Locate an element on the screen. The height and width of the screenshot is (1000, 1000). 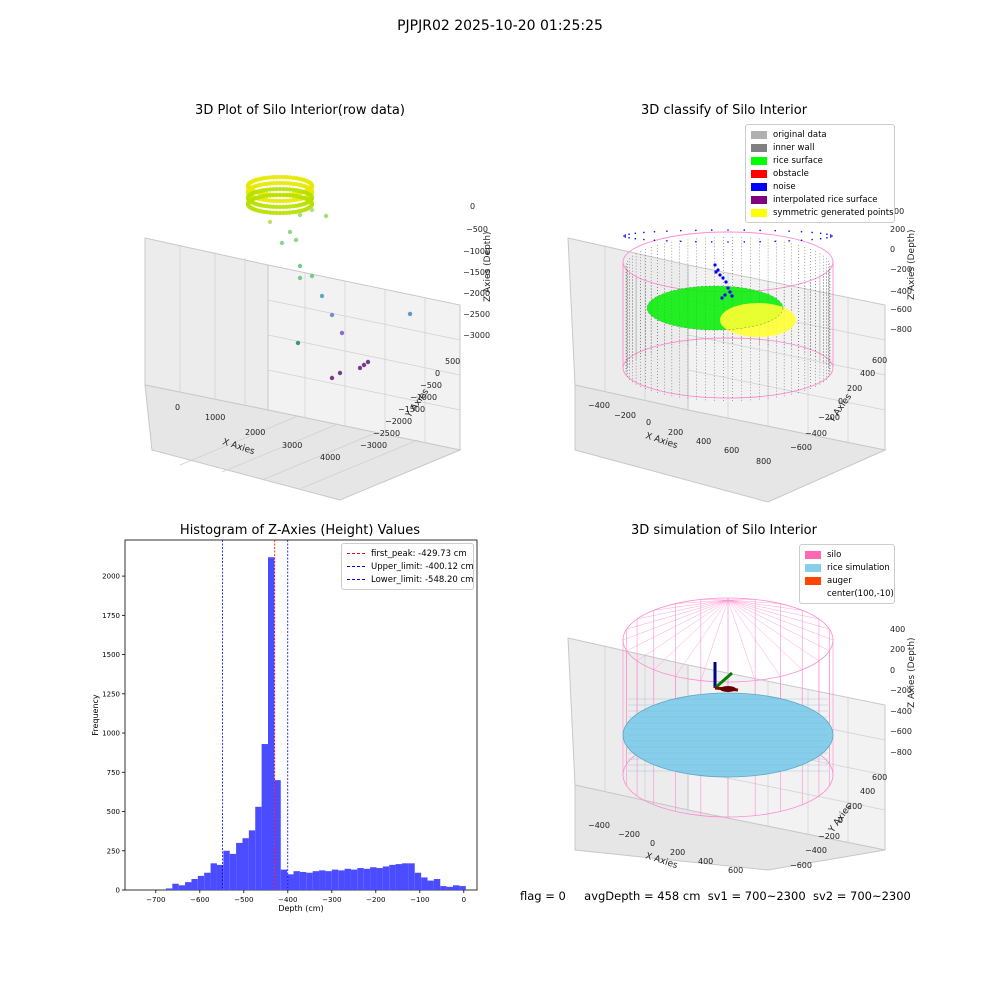
legend-item-original-data: original data is located at coordinates (820, 134).